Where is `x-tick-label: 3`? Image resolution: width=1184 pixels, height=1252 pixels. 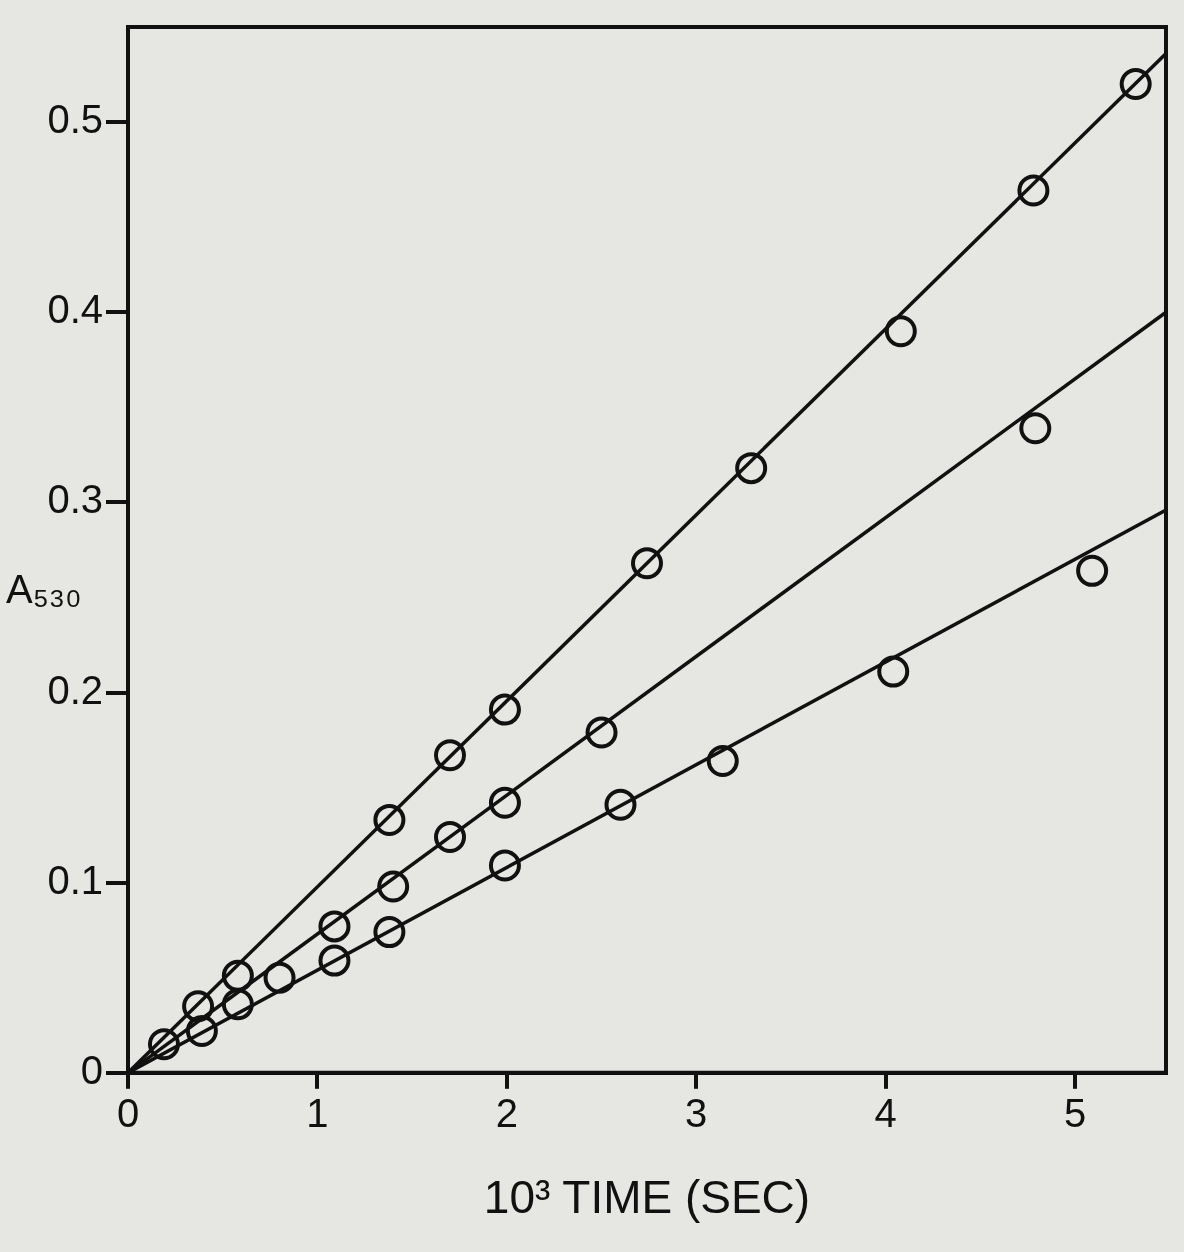 x-tick-label: 3 is located at coordinates (696, 1112).